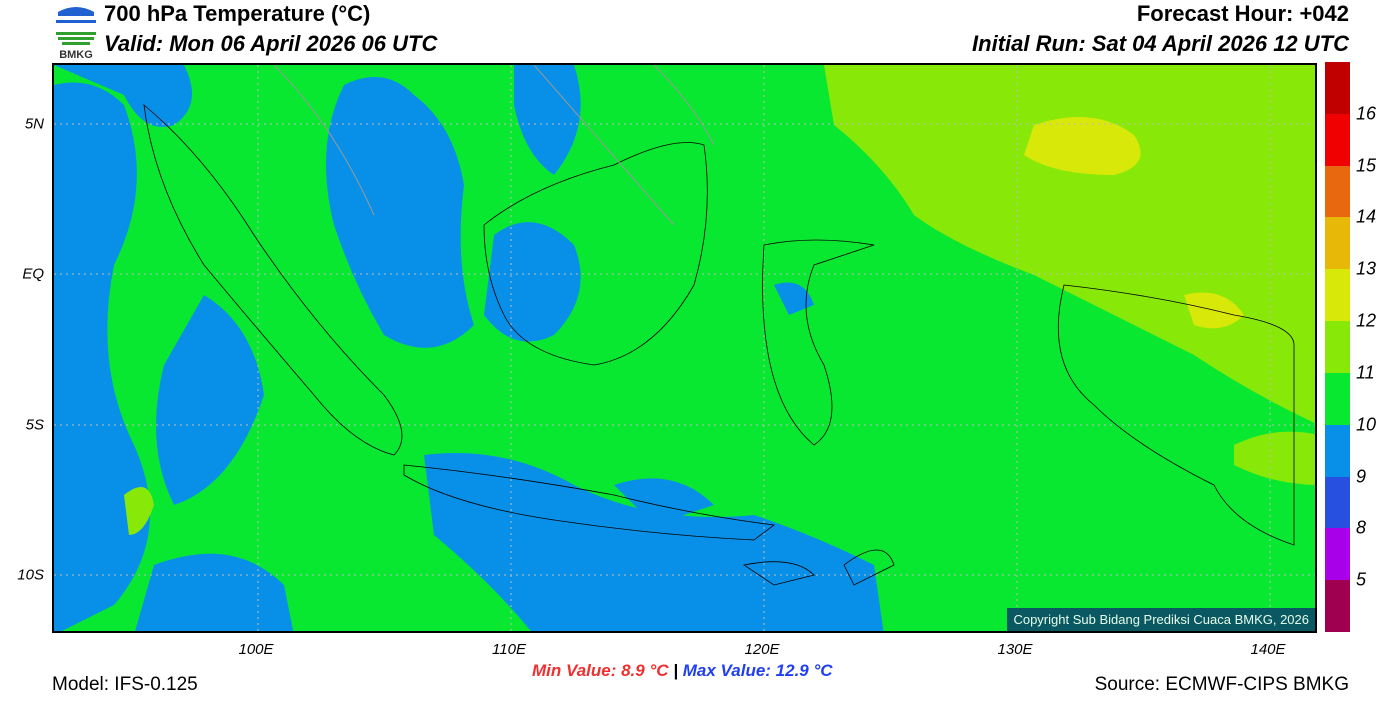 This screenshot has width=1400, height=709. What do you see at coordinates (33, 274) in the screenshot?
I see `lat-label: EQ` at bounding box center [33, 274].